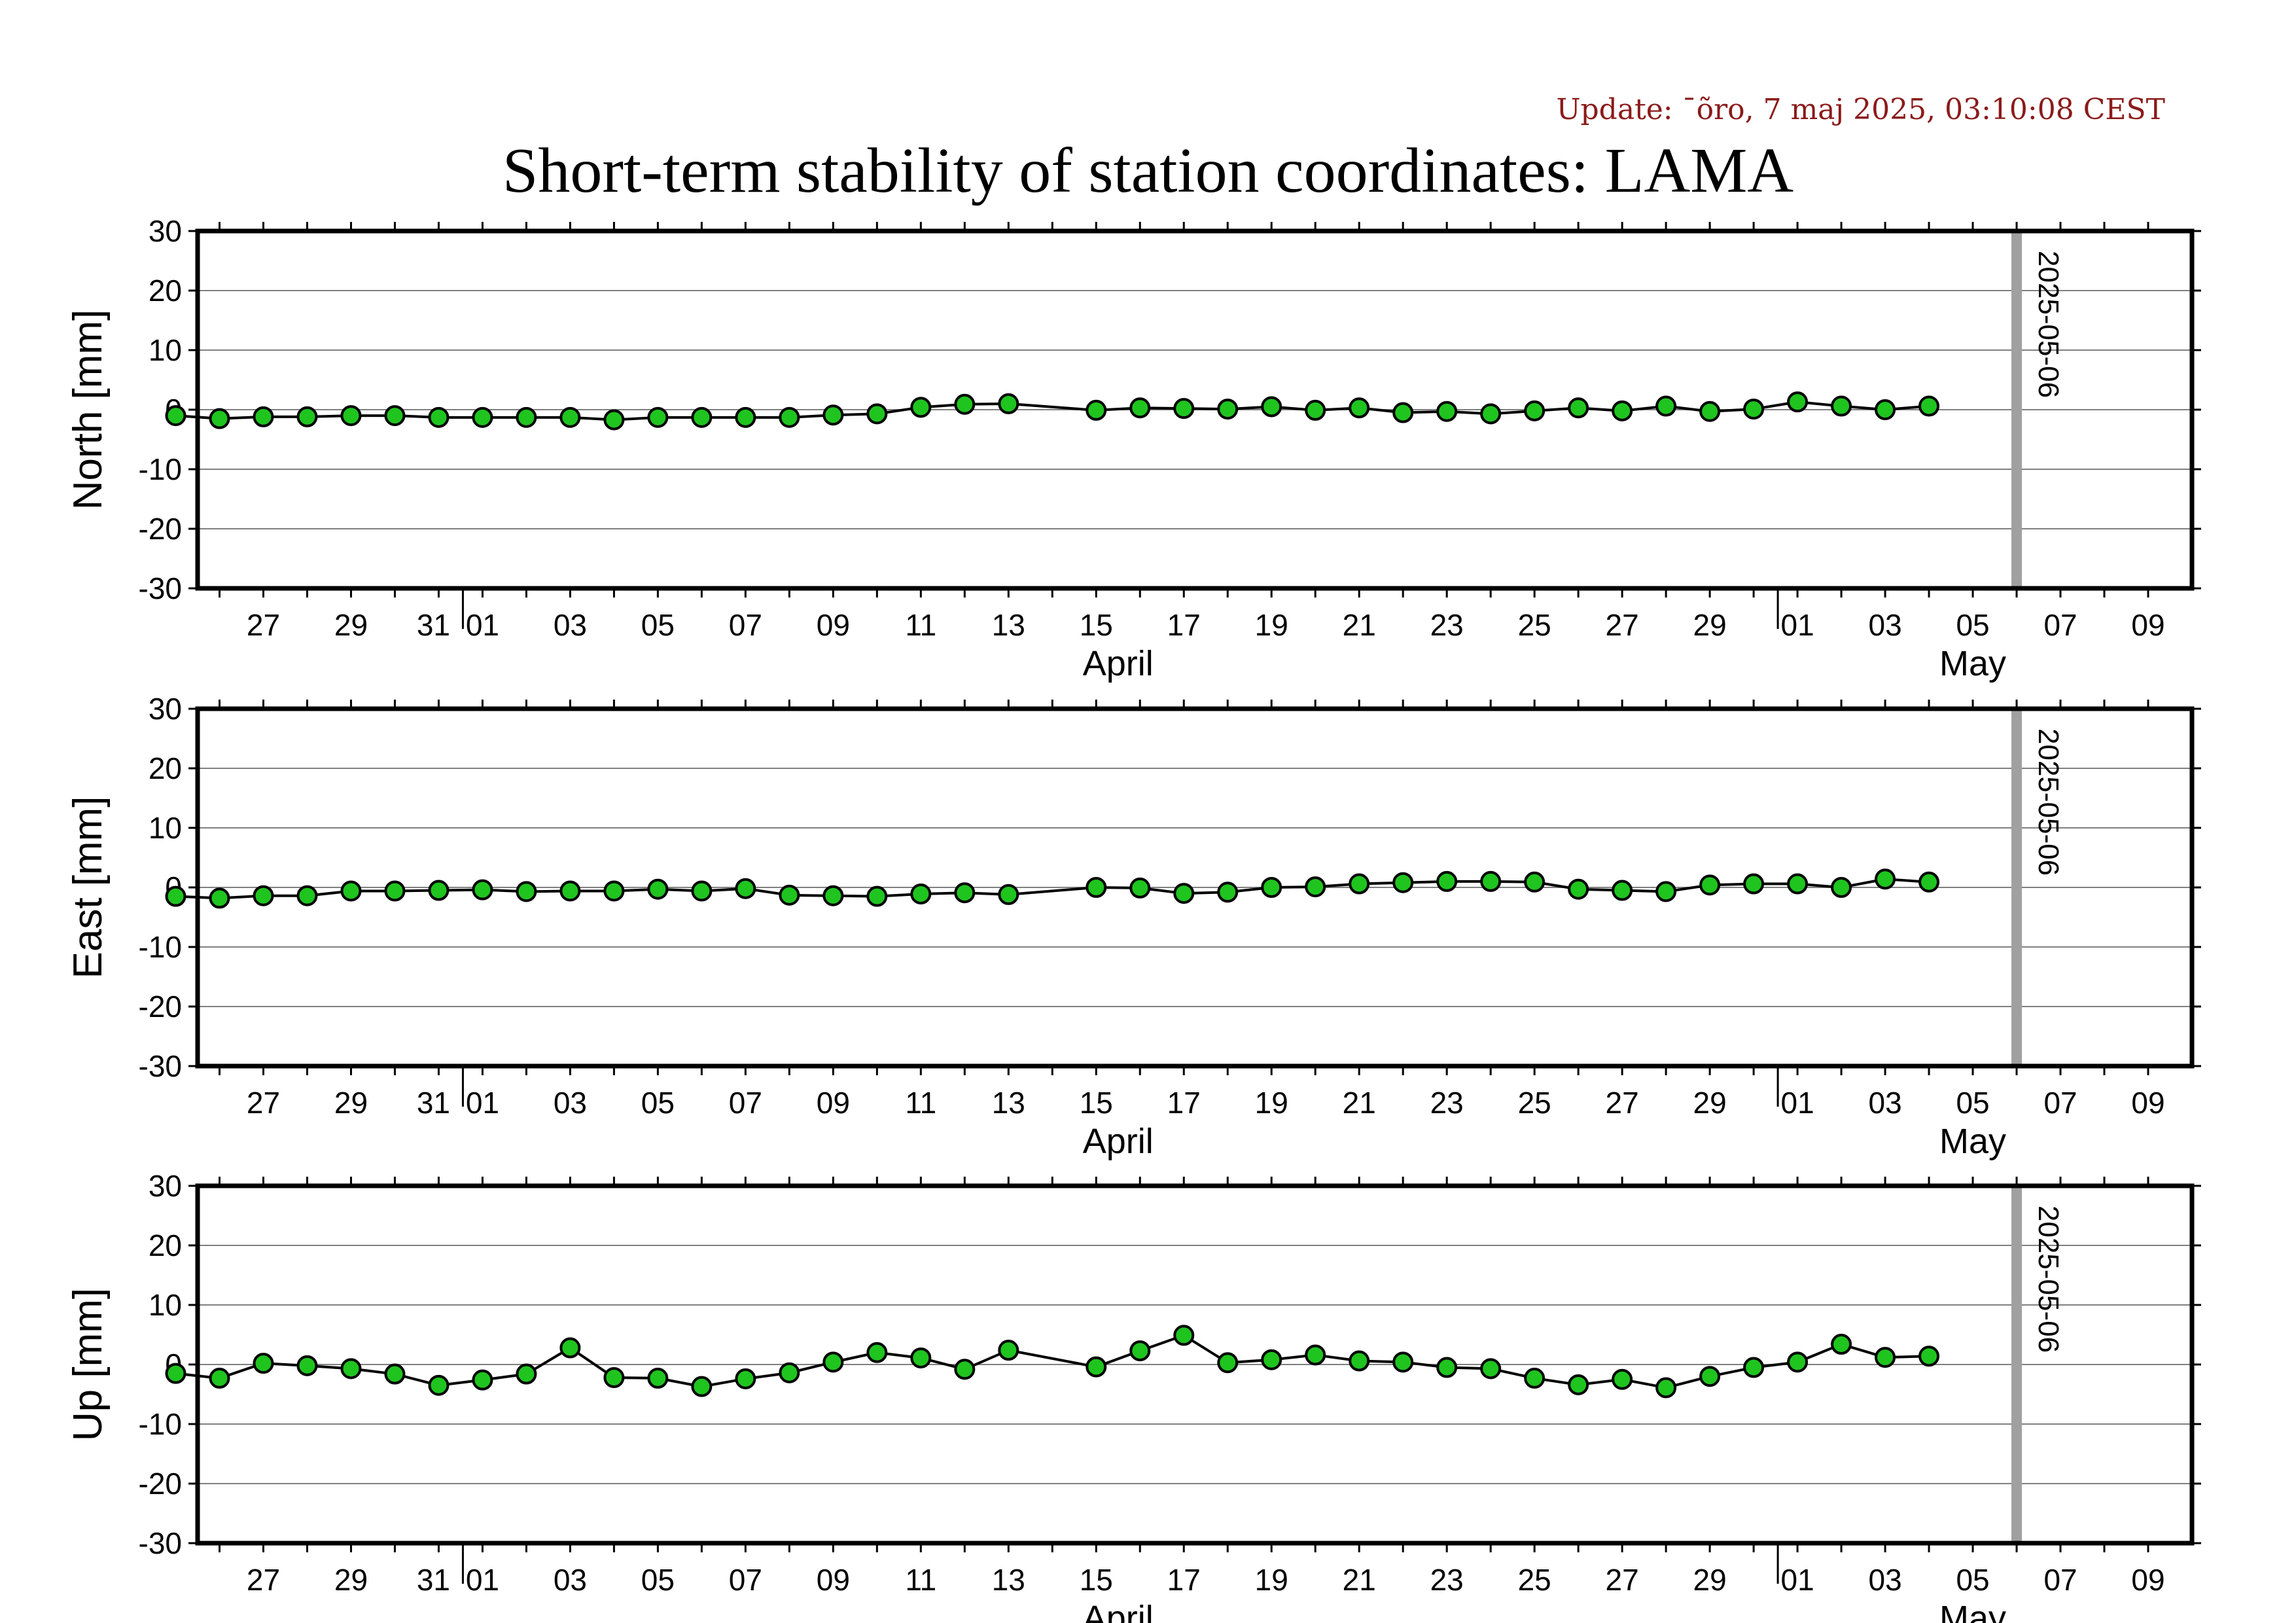 The height and width of the screenshot is (1623, 2296). Describe the element at coordinates (165, 828) in the screenshot. I see `y-tick-label: 10` at that location.